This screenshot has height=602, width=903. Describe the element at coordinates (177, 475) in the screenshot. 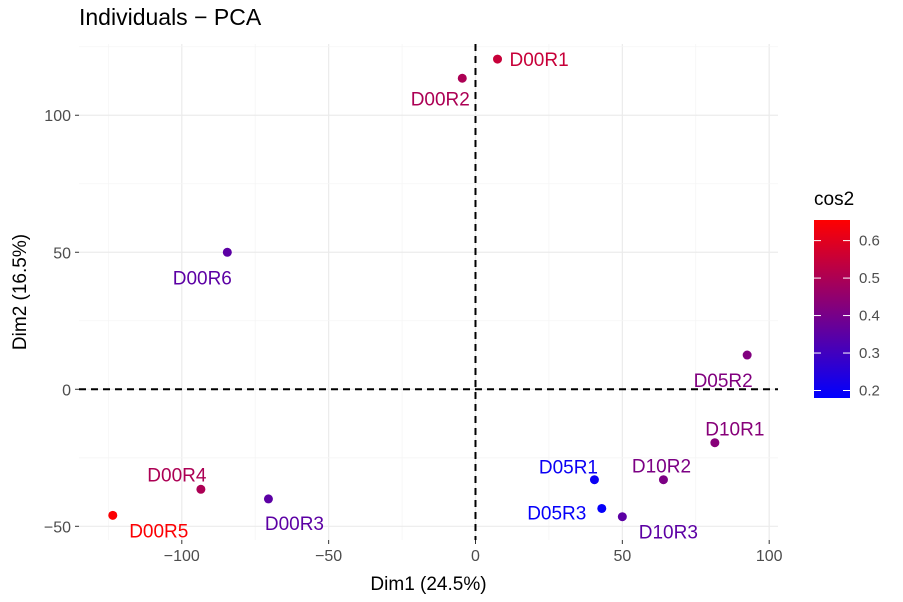

I see `point-label-d00r4: D00R4` at that location.